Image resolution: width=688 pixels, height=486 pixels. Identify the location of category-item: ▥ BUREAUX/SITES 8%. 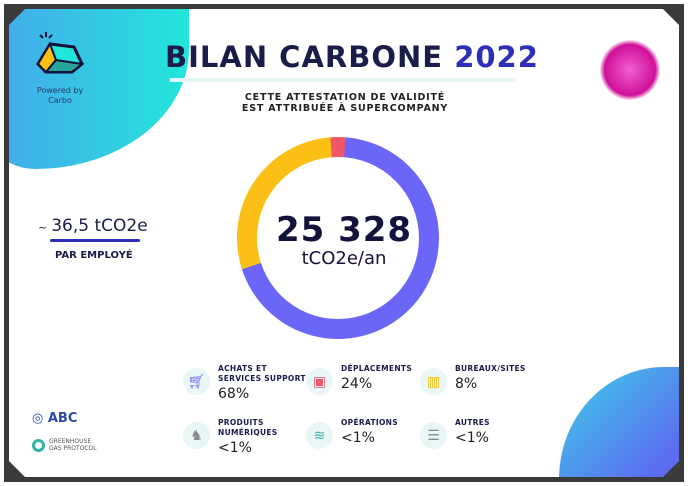
(485, 379).